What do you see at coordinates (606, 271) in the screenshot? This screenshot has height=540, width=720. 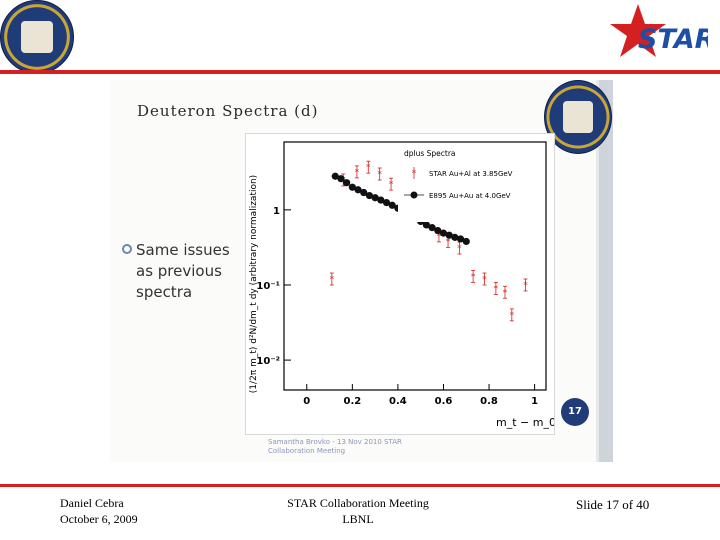 I see `slide-edge-stripe` at bounding box center [606, 271].